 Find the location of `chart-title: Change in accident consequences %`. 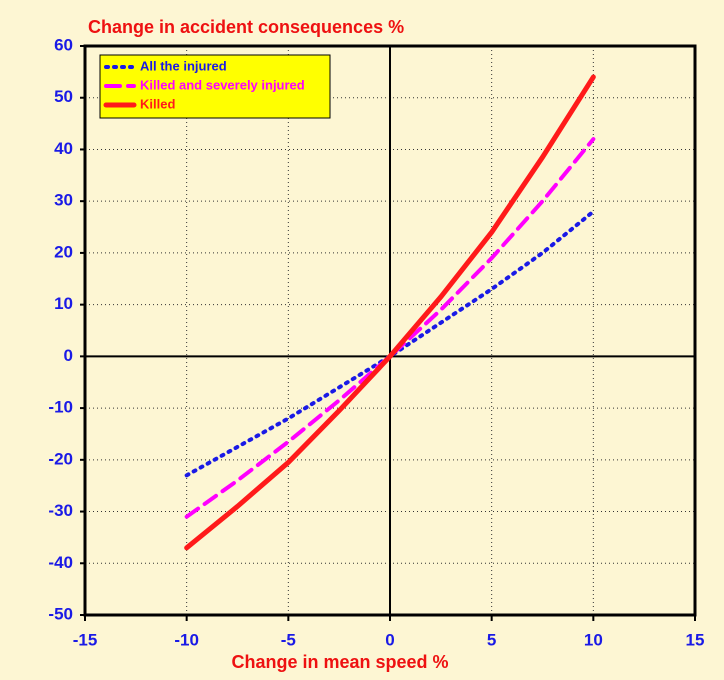

chart-title: Change in accident consequences % is located at coordinates (246, 27).